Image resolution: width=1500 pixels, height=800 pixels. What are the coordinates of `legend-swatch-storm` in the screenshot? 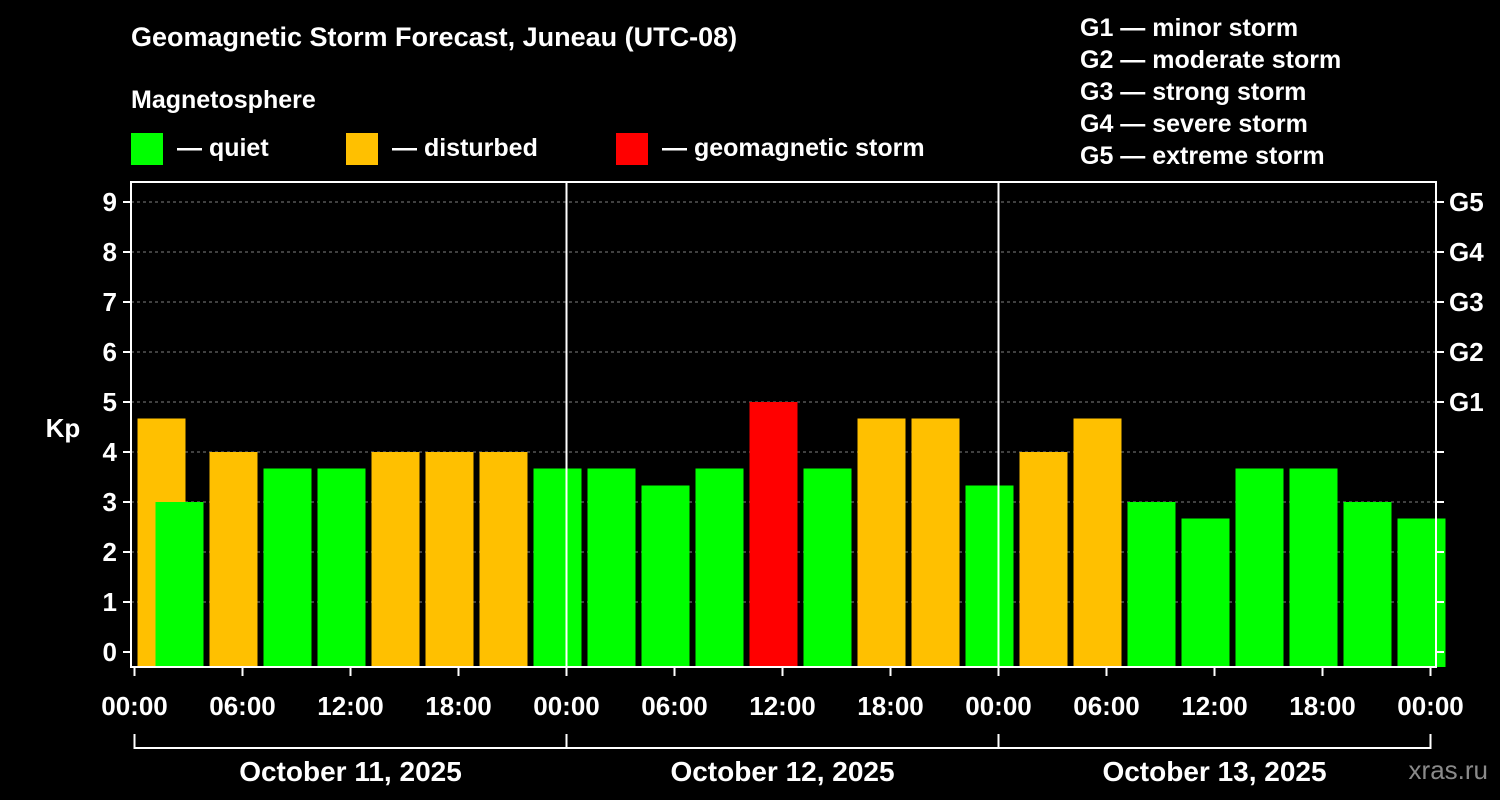 It's located at (632, 149).